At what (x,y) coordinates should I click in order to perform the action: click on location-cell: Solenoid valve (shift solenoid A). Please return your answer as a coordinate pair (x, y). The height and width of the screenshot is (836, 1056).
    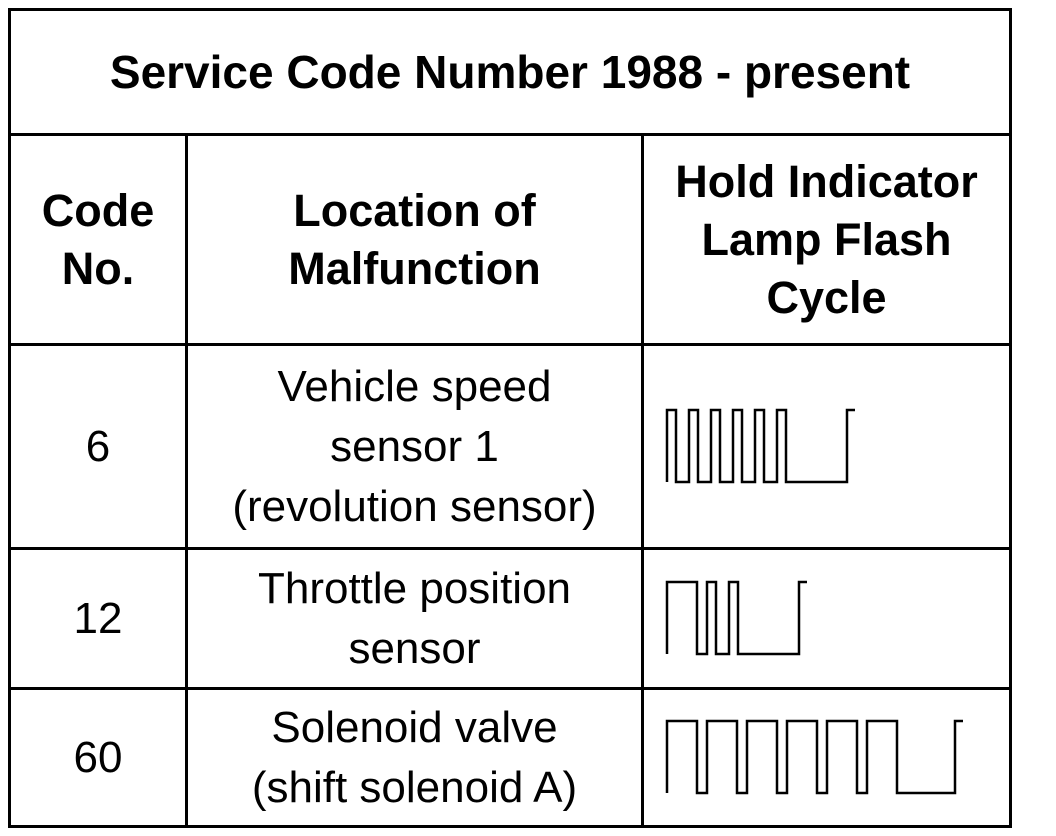
    Looking at the image, I should click on (416, 757).